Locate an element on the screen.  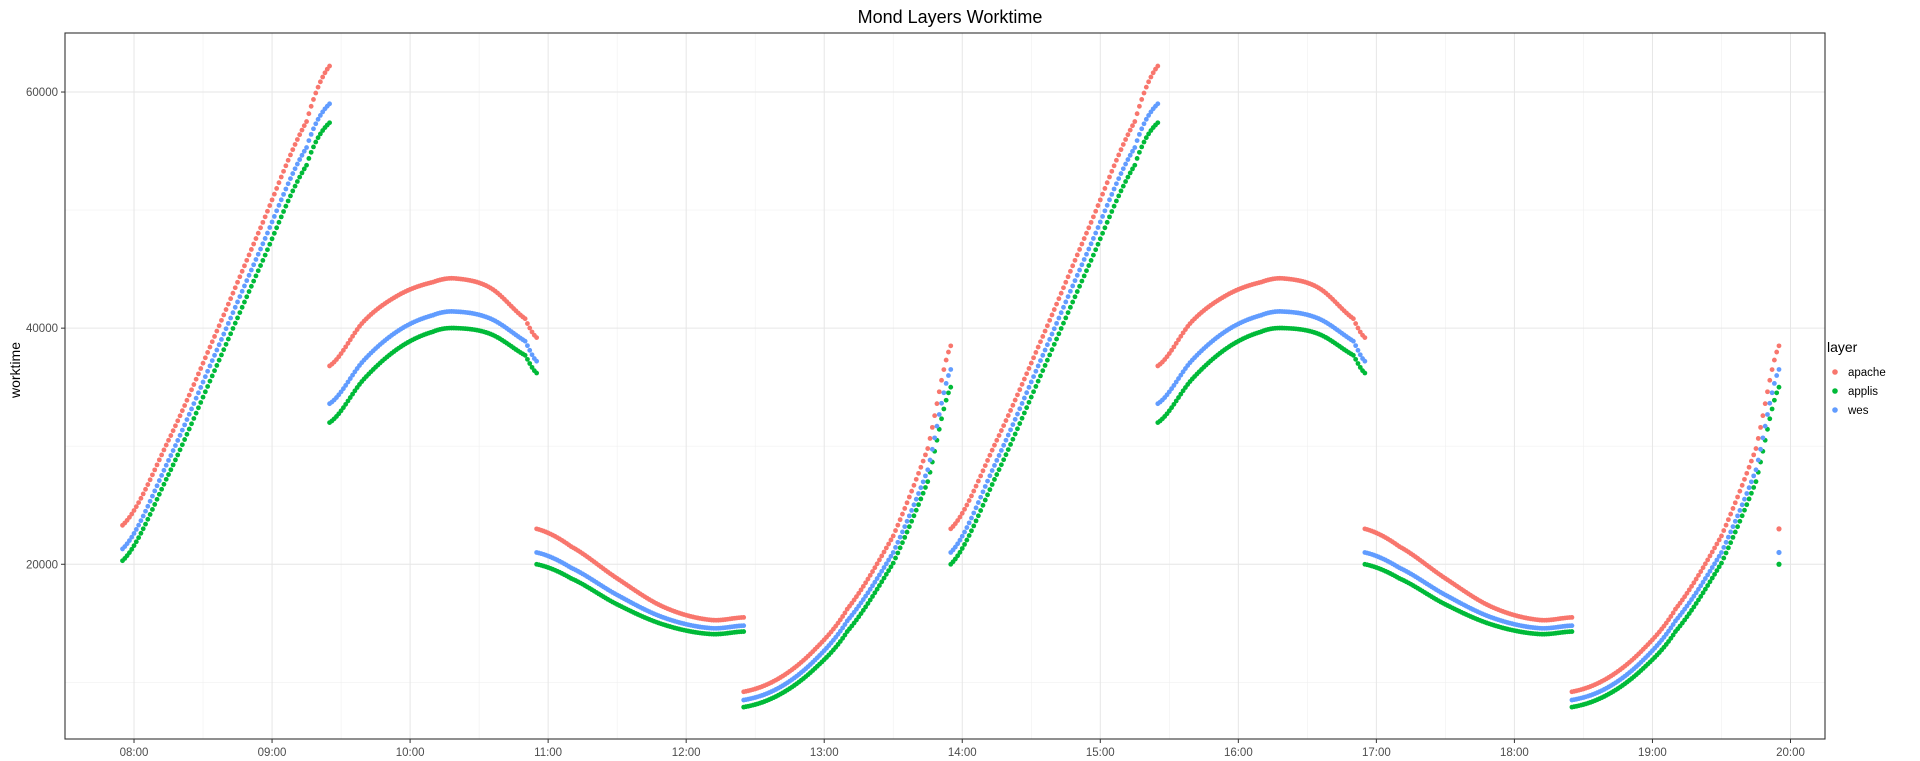
x-tick-label: 17:00 is located at coordinates (1376, 753).